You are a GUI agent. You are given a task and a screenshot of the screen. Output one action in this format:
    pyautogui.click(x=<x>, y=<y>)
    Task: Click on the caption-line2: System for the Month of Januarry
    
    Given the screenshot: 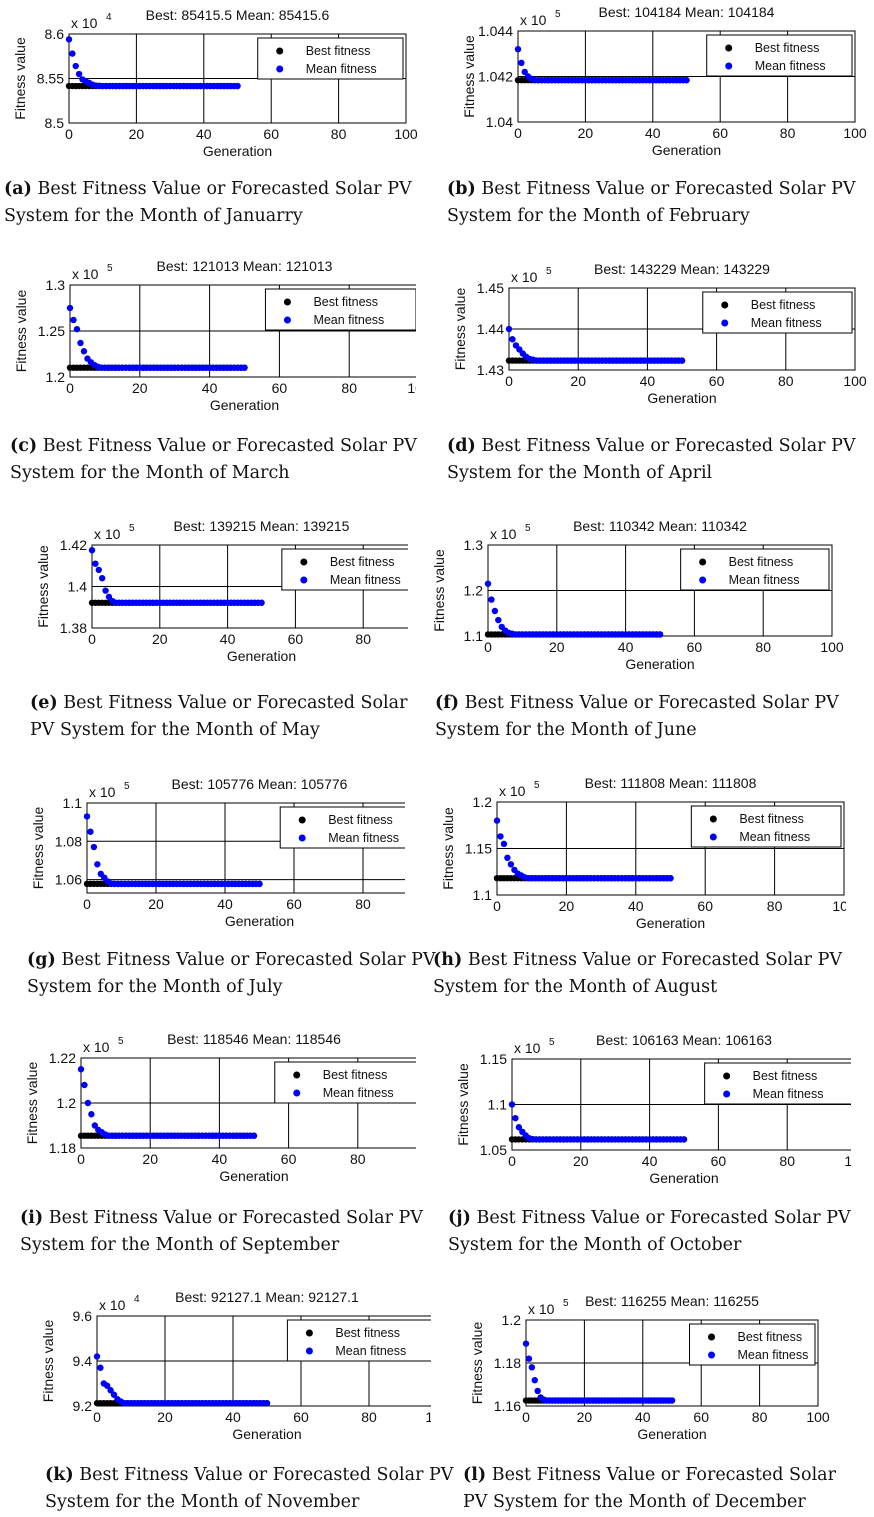 What is the action you would take?
    pyautogui.click(x=153, y=216)
    